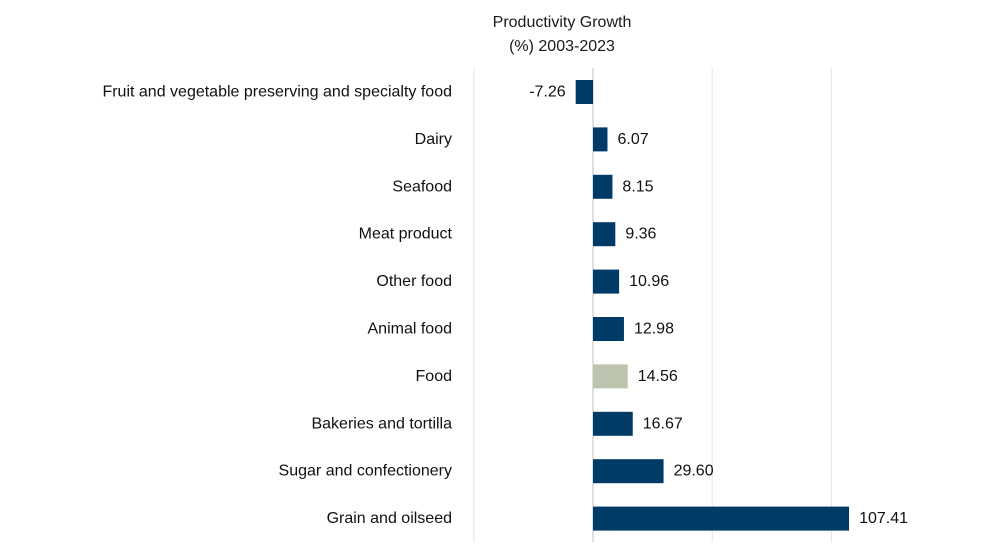 The image size is (992, 558). What do you see at coordinates (410, 329) in the screenshot?
I see `category-label: Animal food` at bounding box center [410, 329].